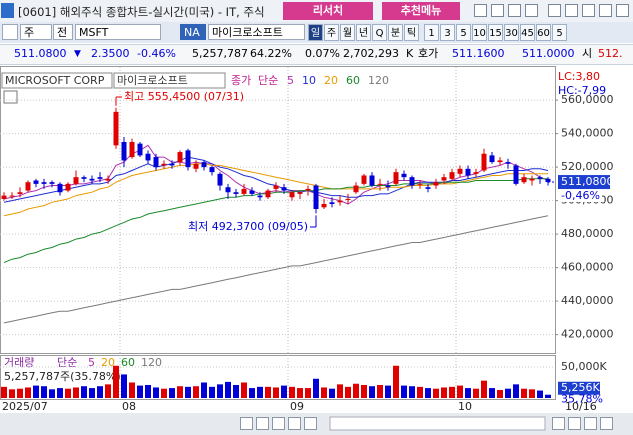 The height and width of the screenshot is (435, 633). I want to click on period-button: 틱, so click(411, 32).